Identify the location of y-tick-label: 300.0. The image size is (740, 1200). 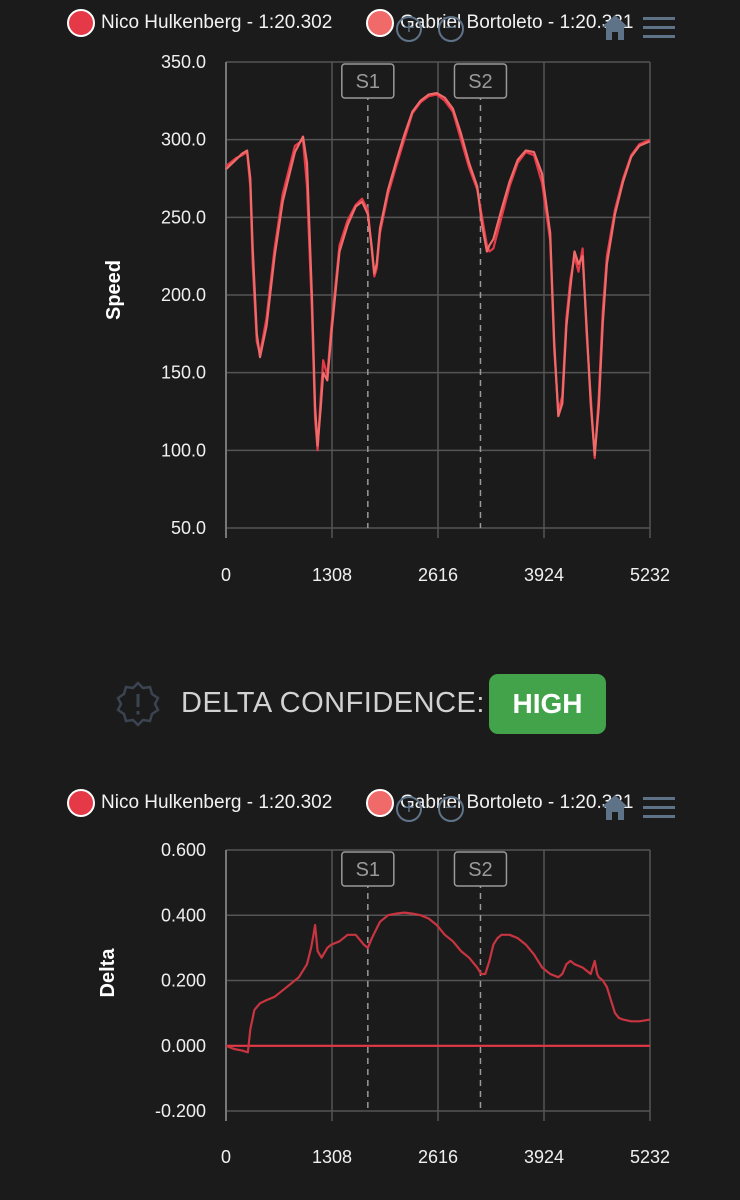
(183, 140).